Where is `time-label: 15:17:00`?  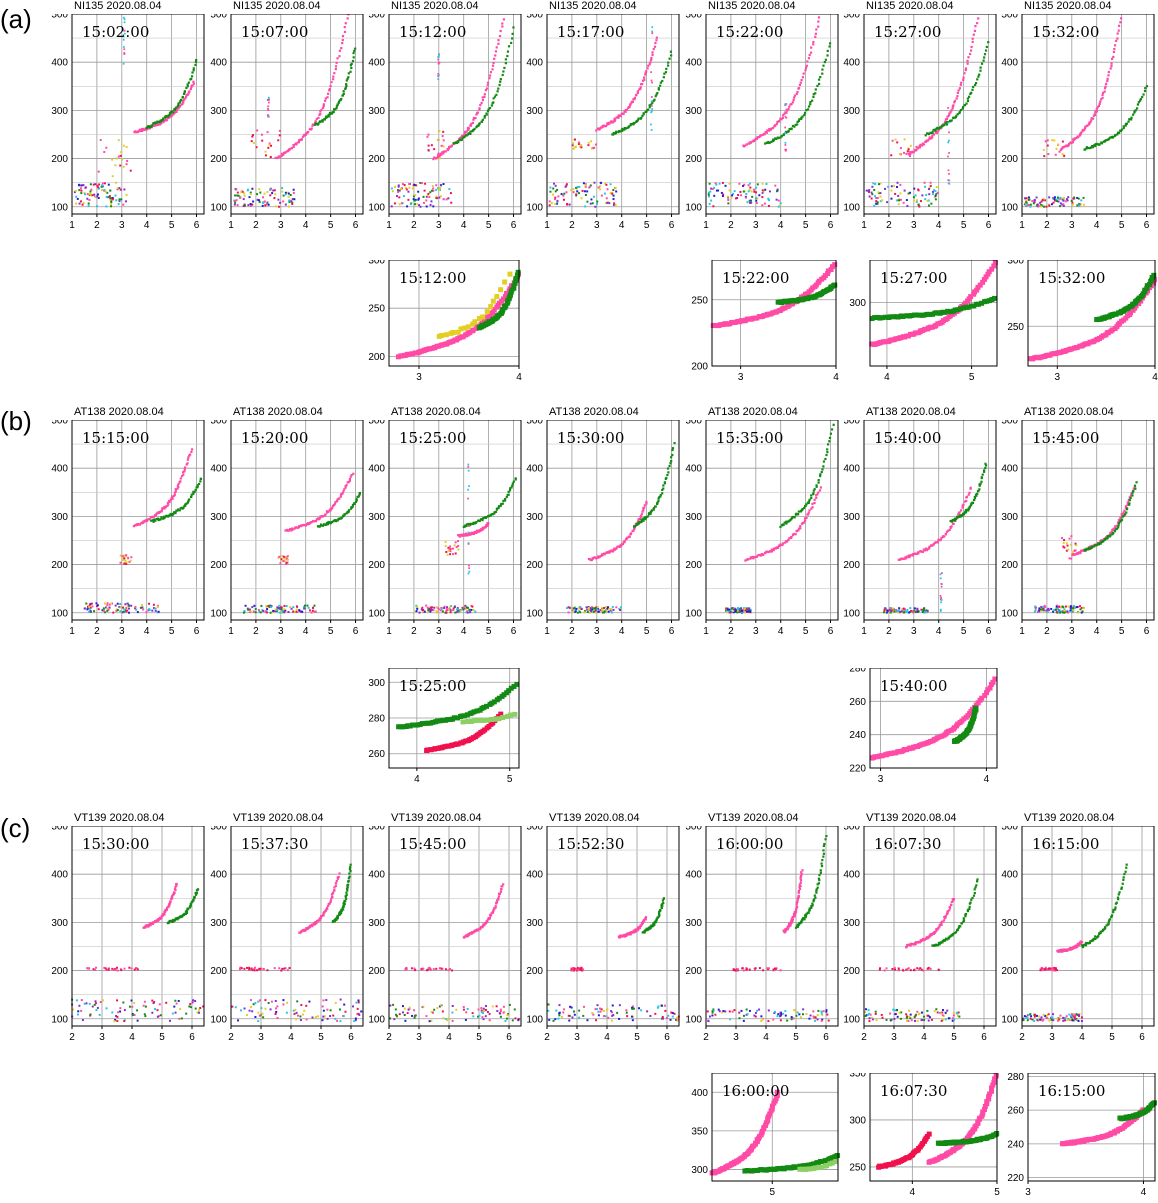 time-label: 15:17:00 is located at coordinates (590, 32).